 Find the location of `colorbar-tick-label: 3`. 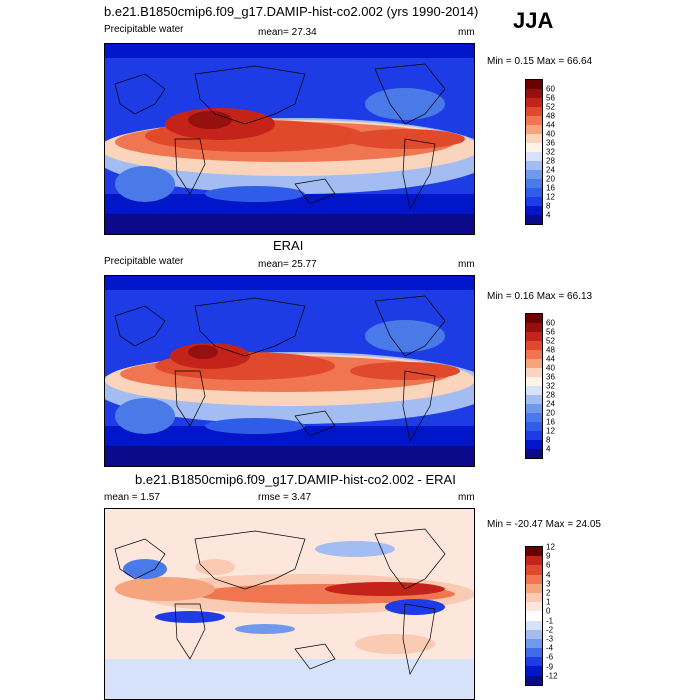

colorbar-tick-label: 3 is located at coordinates (548, 584).